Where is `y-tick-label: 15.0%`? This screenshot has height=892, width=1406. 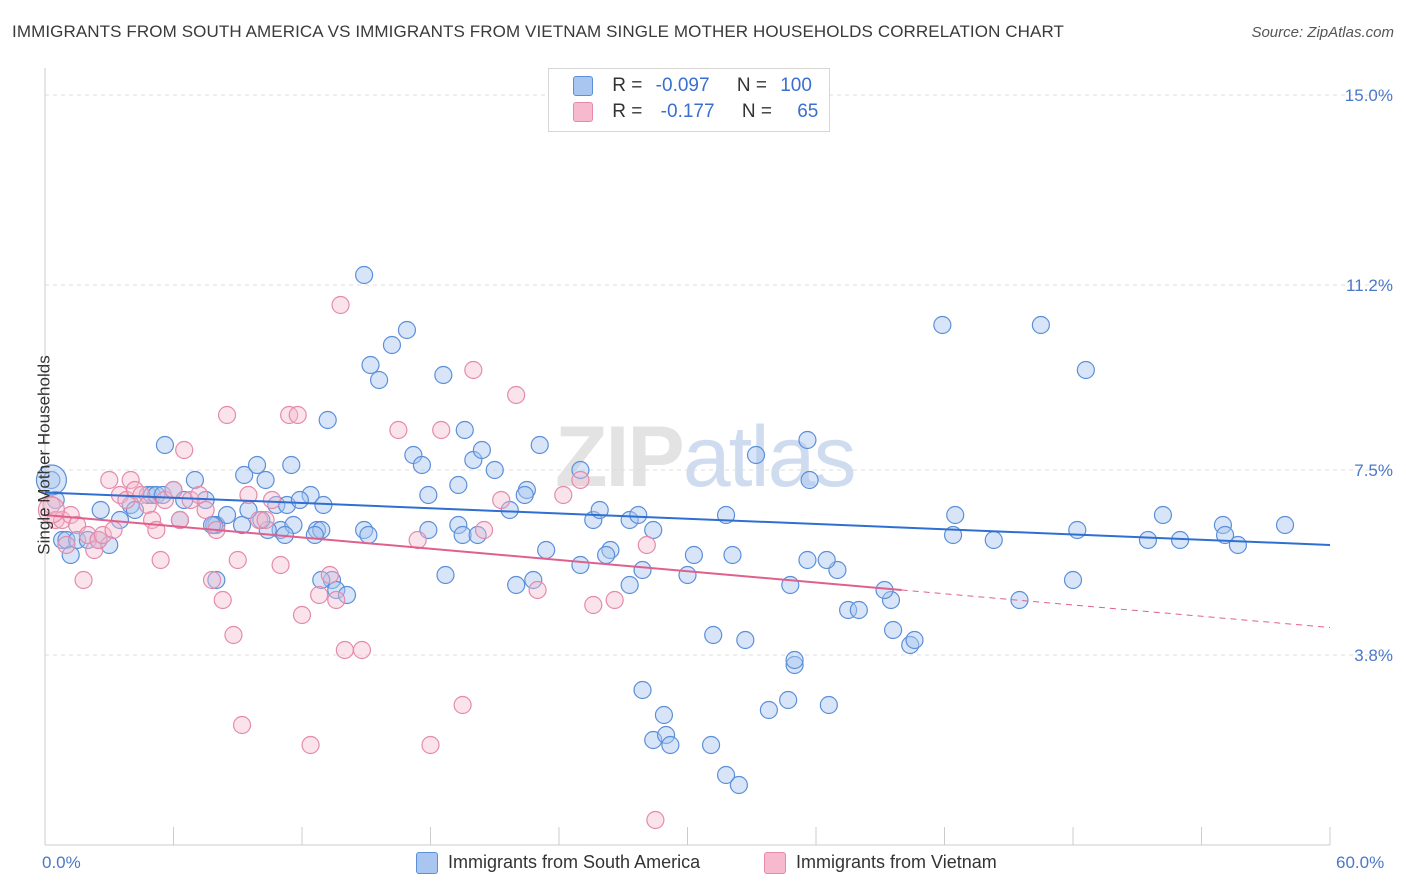
y-tick-label: 15.0% is located at coordinates (1369, 95).